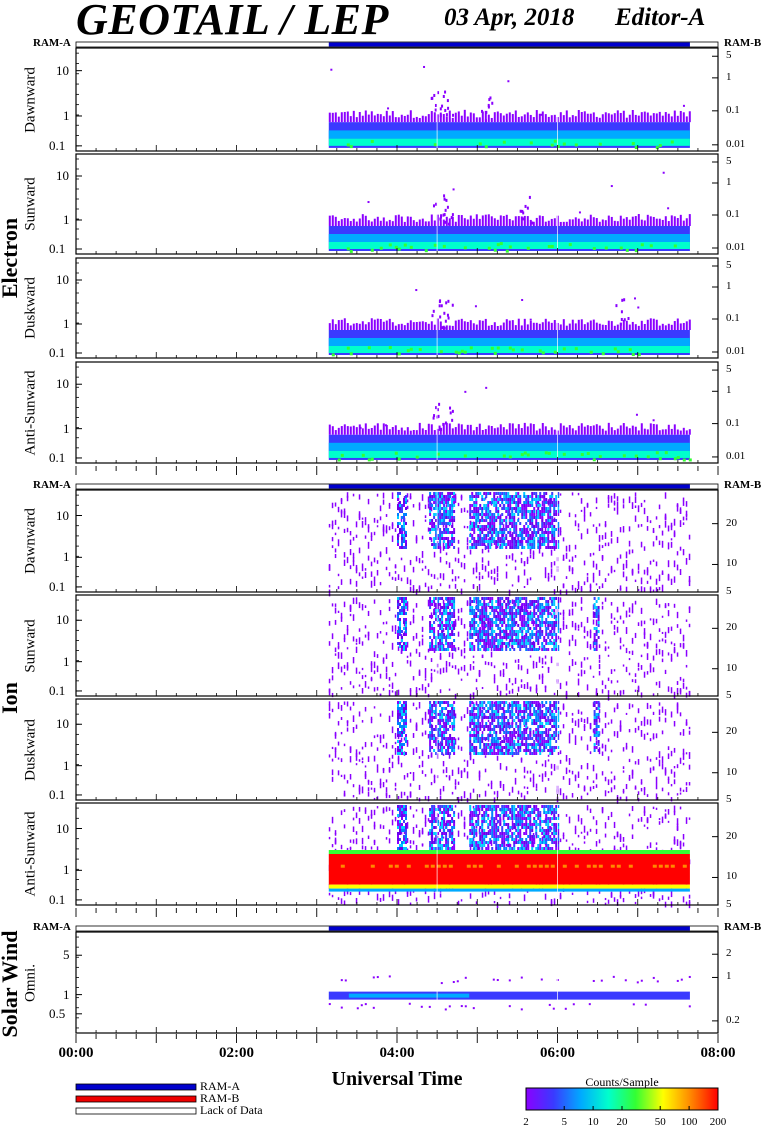 This screenshot has width=762, height=1128. Describe the element at coordinates (453, 189) in the screenshot. I see `electron-outlier` at that location.